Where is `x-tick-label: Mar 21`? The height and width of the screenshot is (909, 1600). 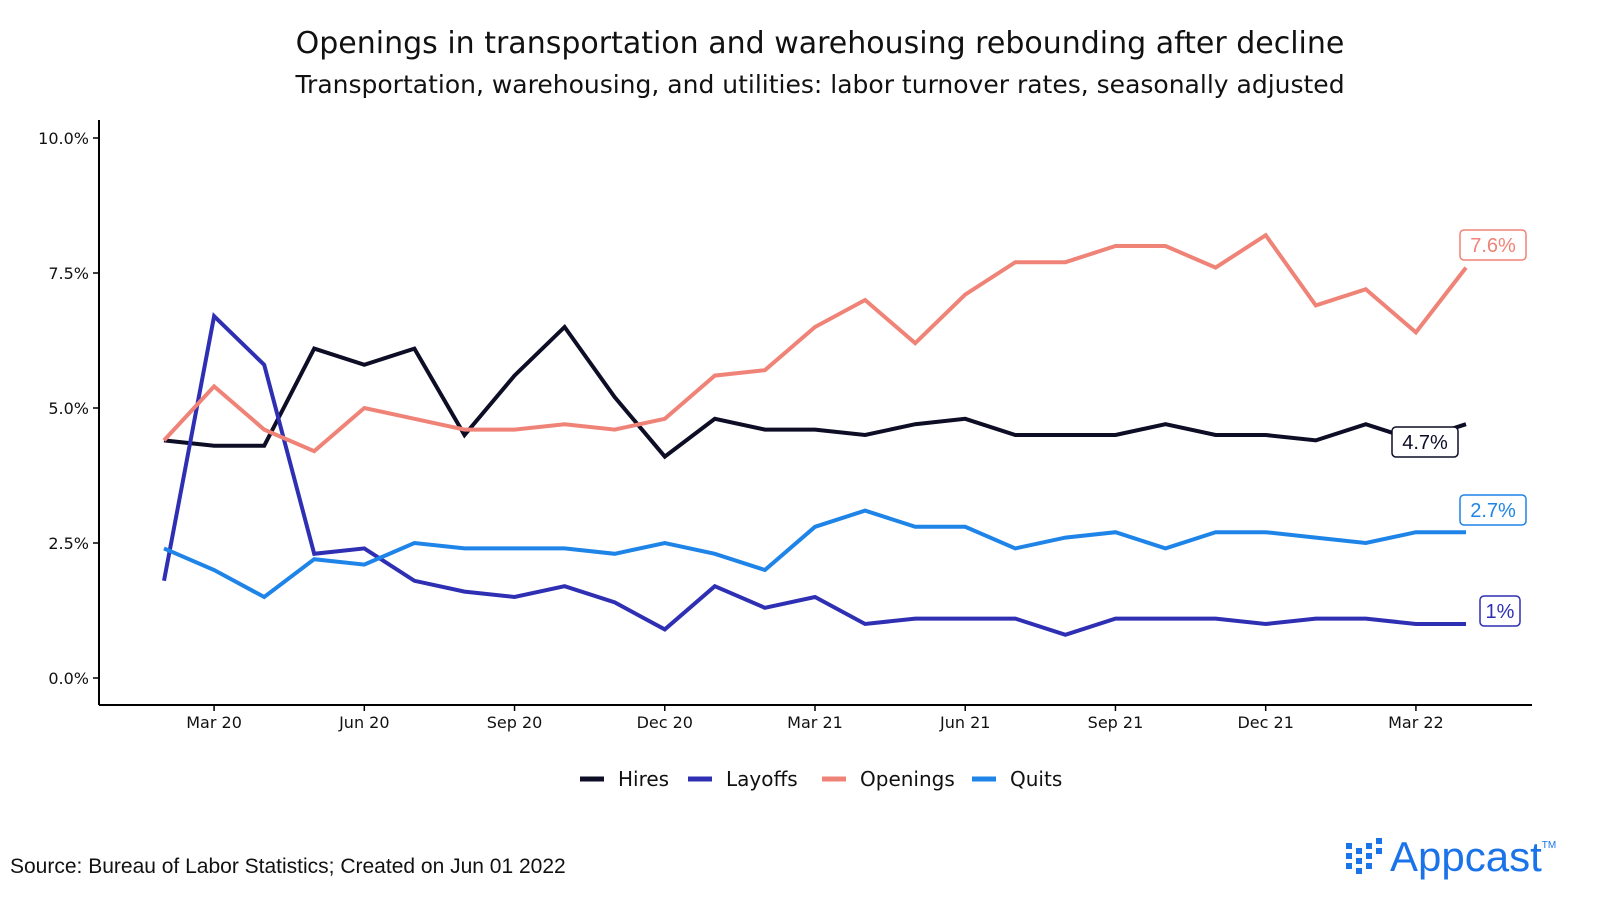
x-tick-label: Mar 21 is located at coordinates (815, 722).